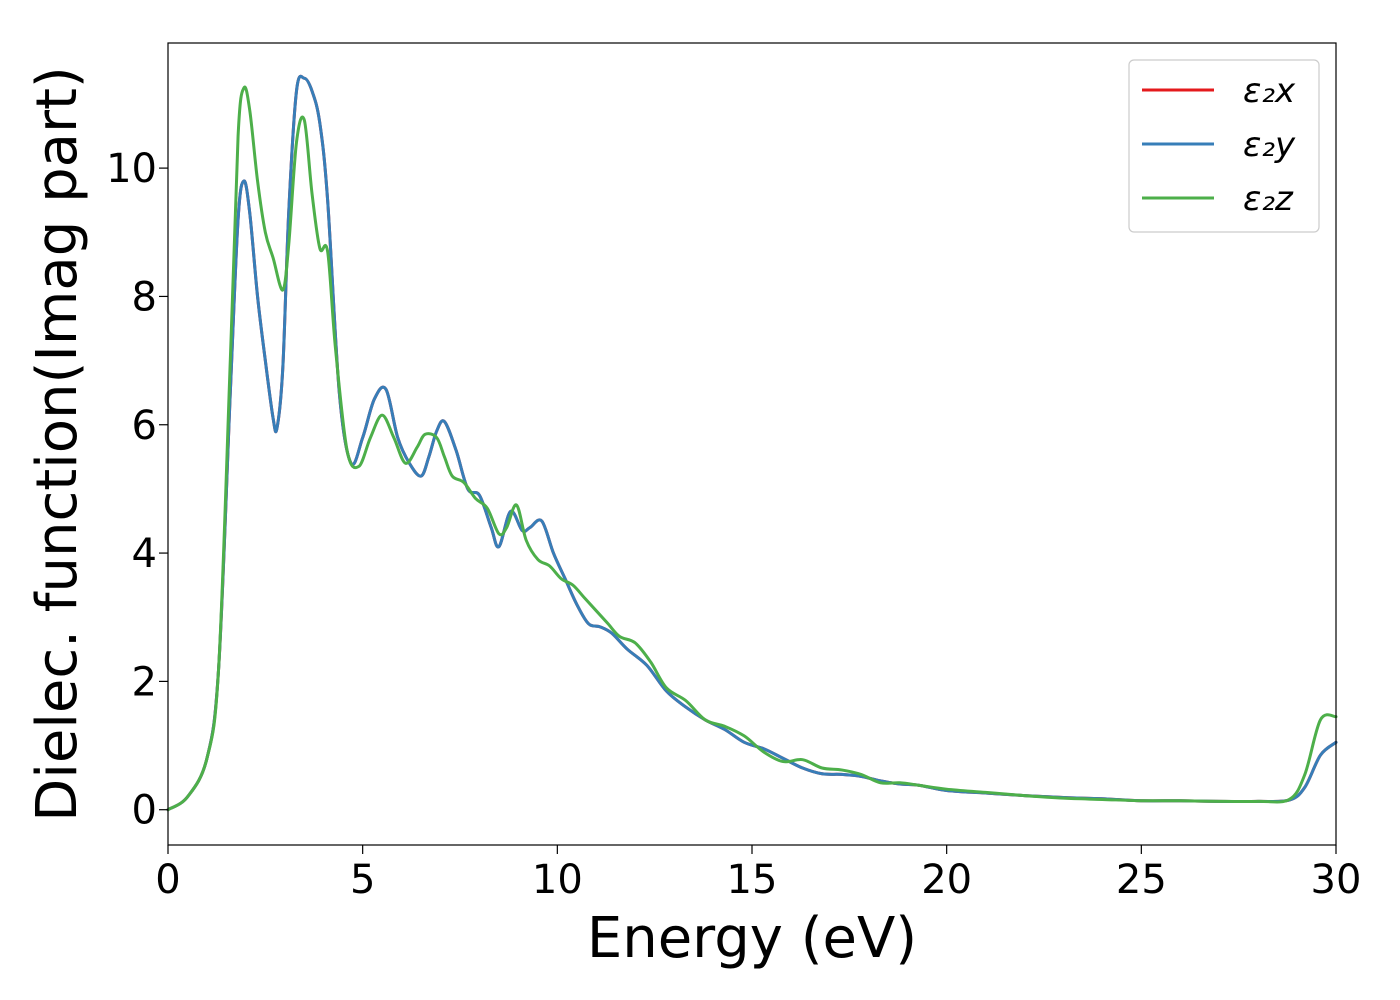  I want to click on x-axis-ticks: 0 5 10 15 20 25 30, so click(758, 874).